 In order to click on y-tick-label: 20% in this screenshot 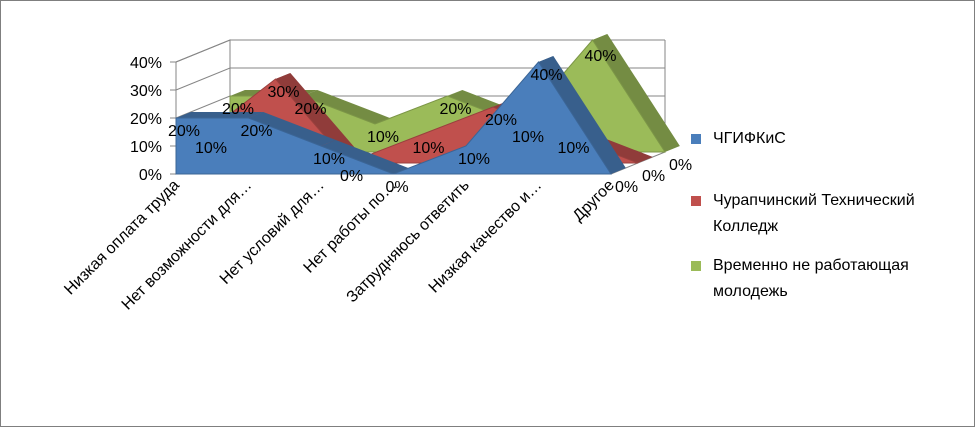, I will do `click(146, 119)`.